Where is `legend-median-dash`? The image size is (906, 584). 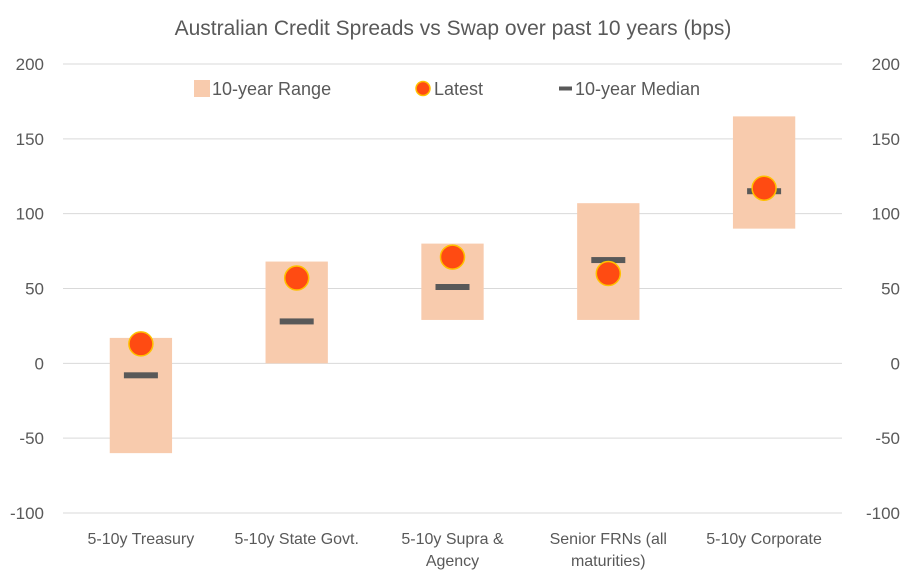
legend-median-dash is located at coordinates (565, 88).